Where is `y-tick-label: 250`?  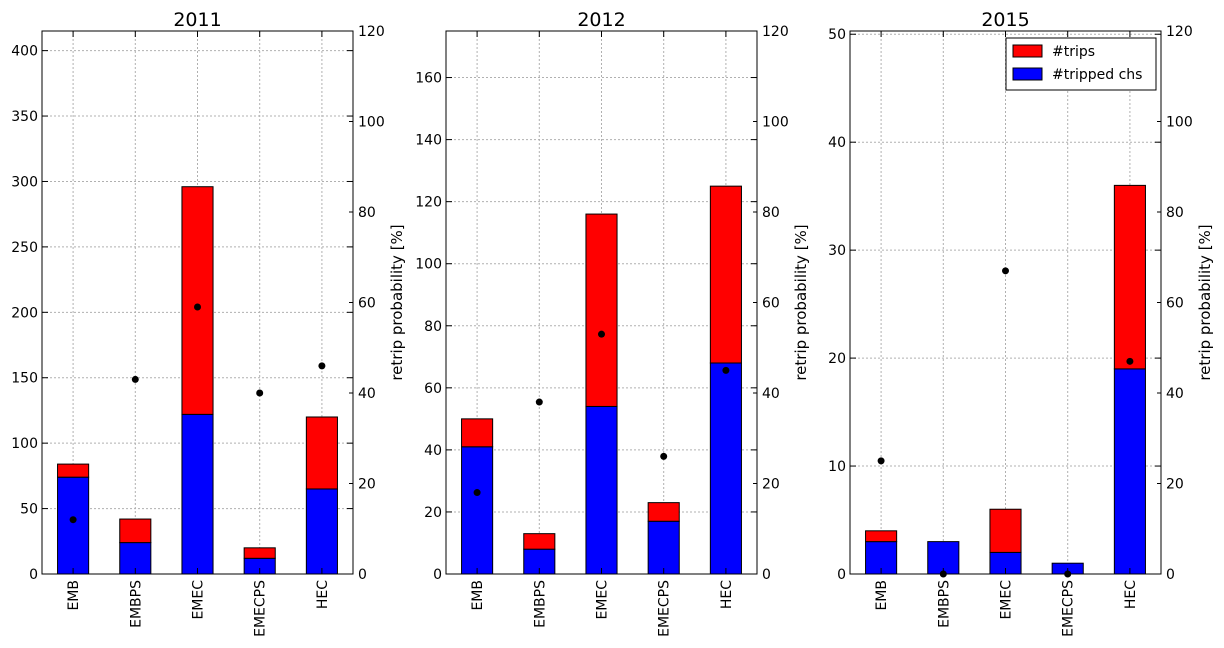
y-tick-label: 250 is located at coordinates (24, 248).